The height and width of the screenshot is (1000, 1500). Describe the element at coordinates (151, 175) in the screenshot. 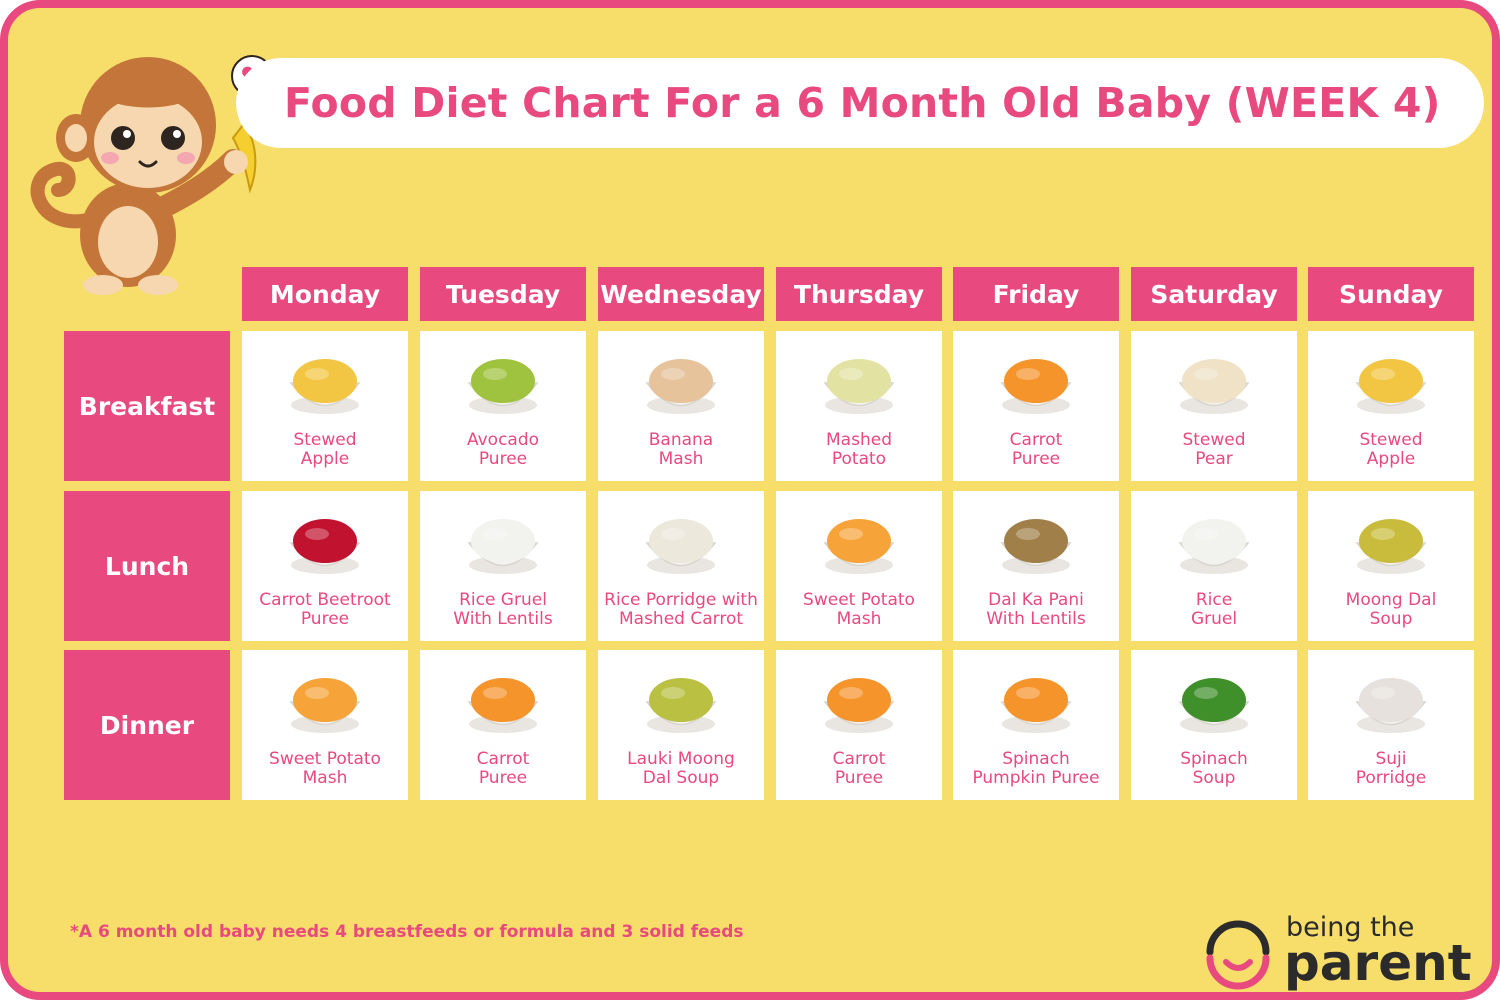

I see `monkey-mascot-icon` at that location.